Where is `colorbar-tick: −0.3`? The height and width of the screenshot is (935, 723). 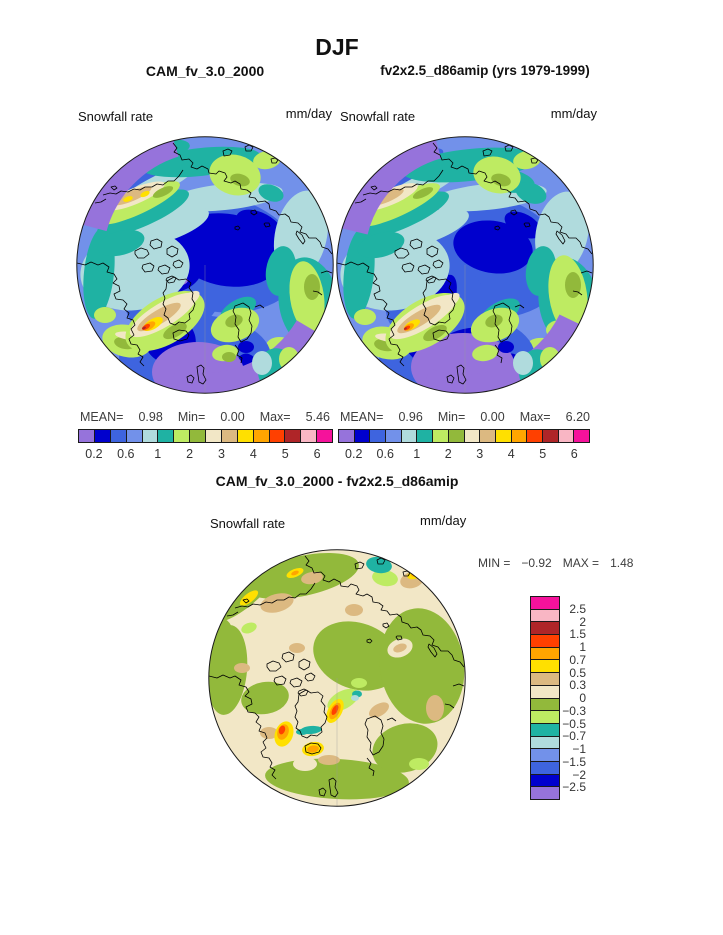 colorbar-tick: −0.3 is located at coordinates (574, 710).